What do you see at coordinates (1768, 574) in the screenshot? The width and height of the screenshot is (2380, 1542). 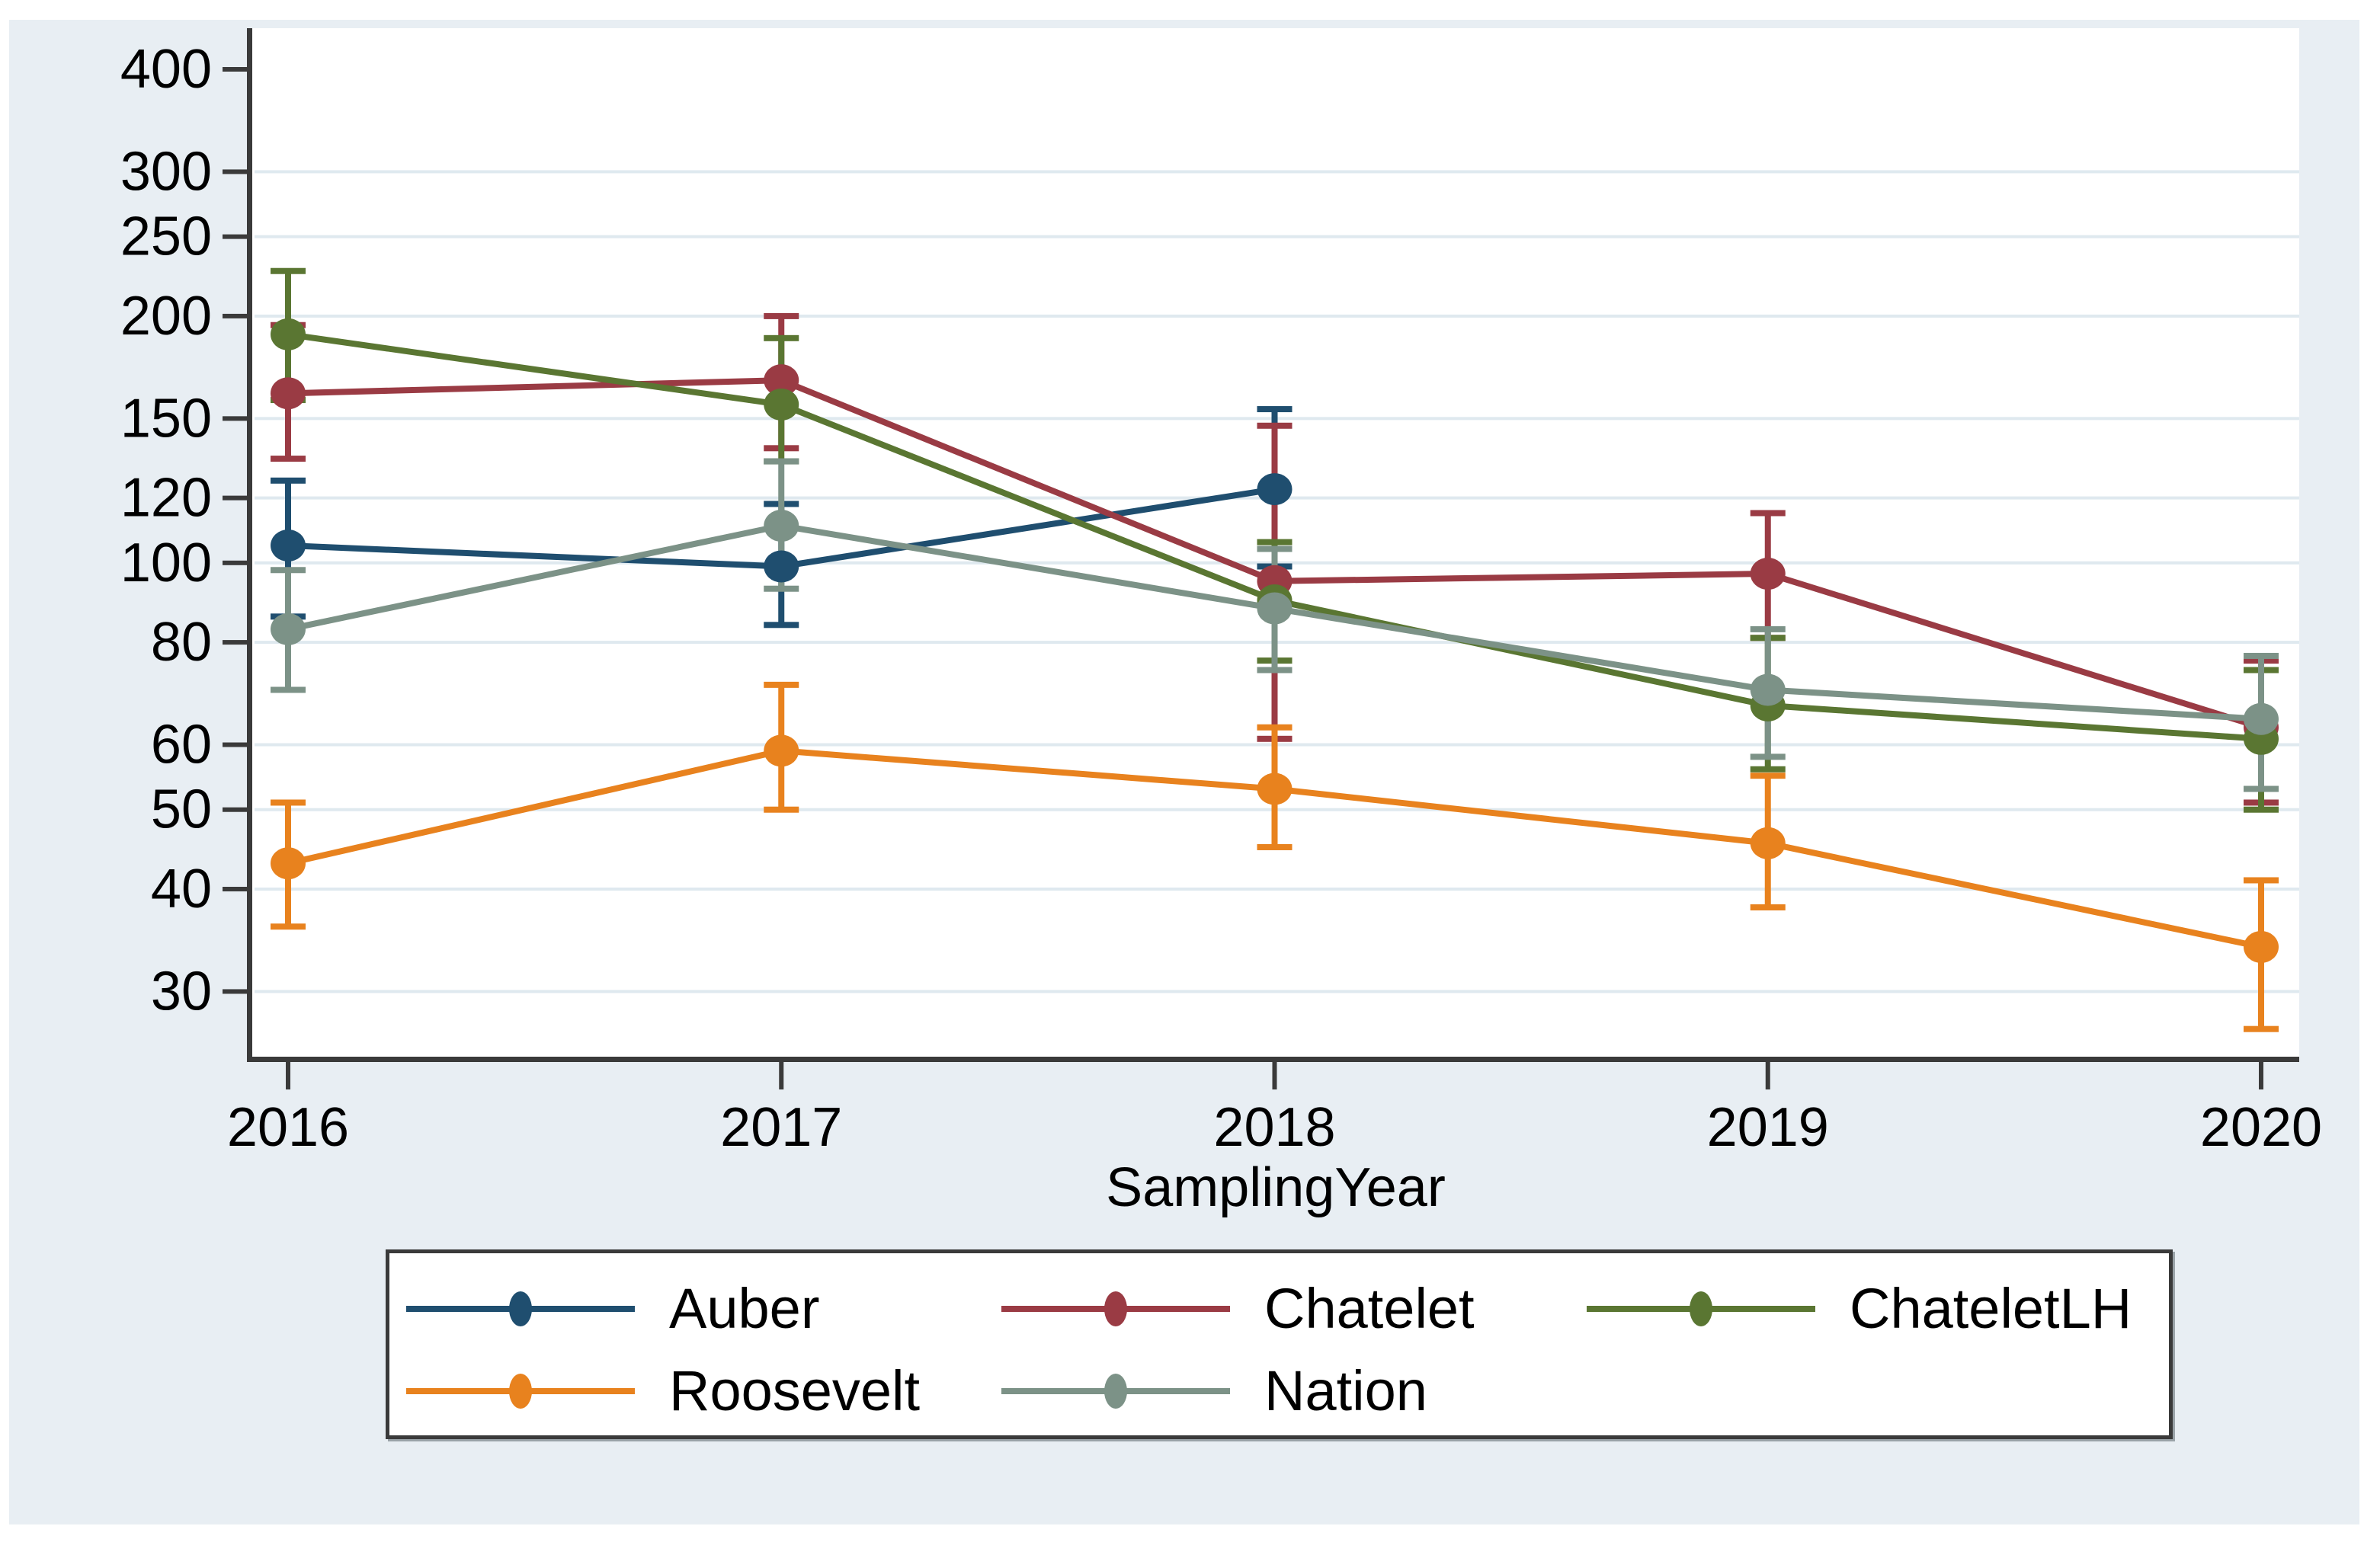 I see `data-point-Chatelet-2019` at bounding box center [1768, 574].